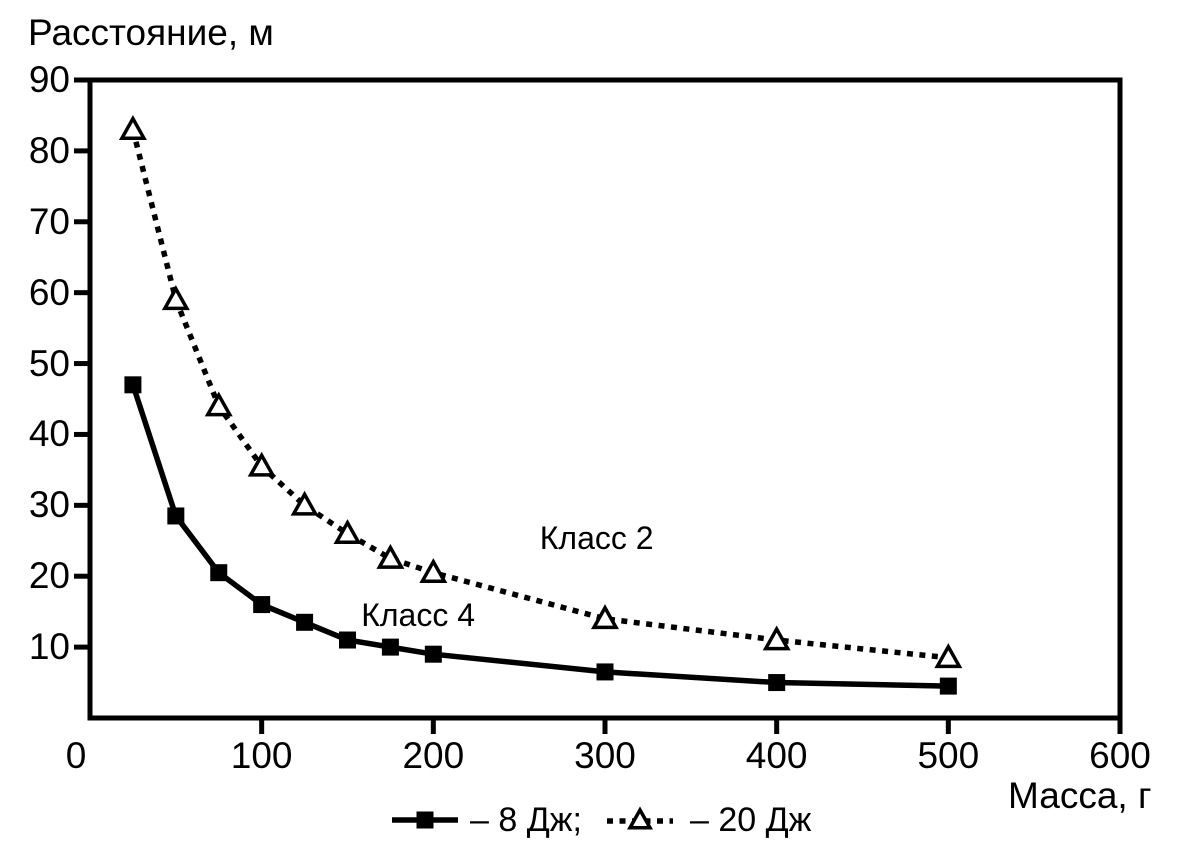  What do you see at coordinates (151, 32) in the screenshot?
I see `y-axis-title: Расстояние, м` at bounding box center [151, 32].